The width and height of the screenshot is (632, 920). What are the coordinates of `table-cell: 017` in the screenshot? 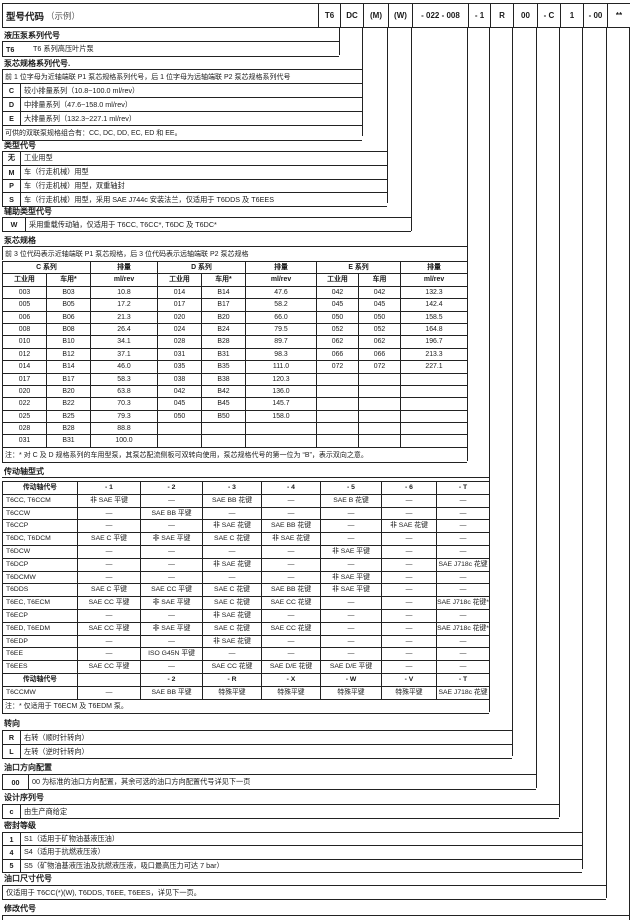 It's located at (180, 305).